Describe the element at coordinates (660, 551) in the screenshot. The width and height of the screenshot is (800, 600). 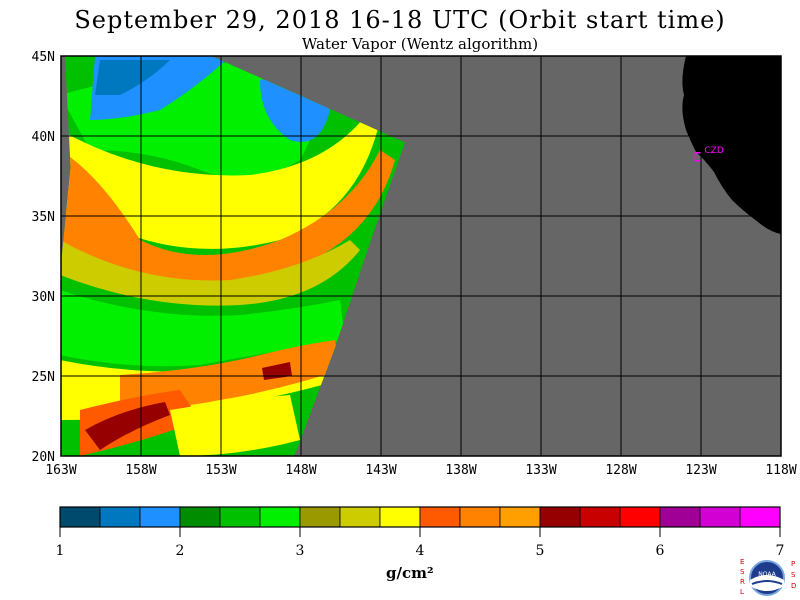
I see `colorbar-tick-label: 6` at that location.